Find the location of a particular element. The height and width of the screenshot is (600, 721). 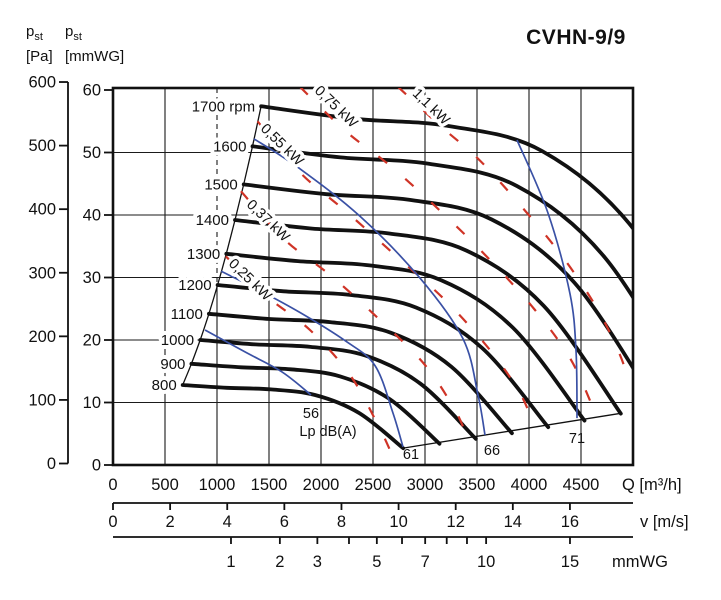

mmwg-axis-symbol: pst is located at coordinates (73, 33).